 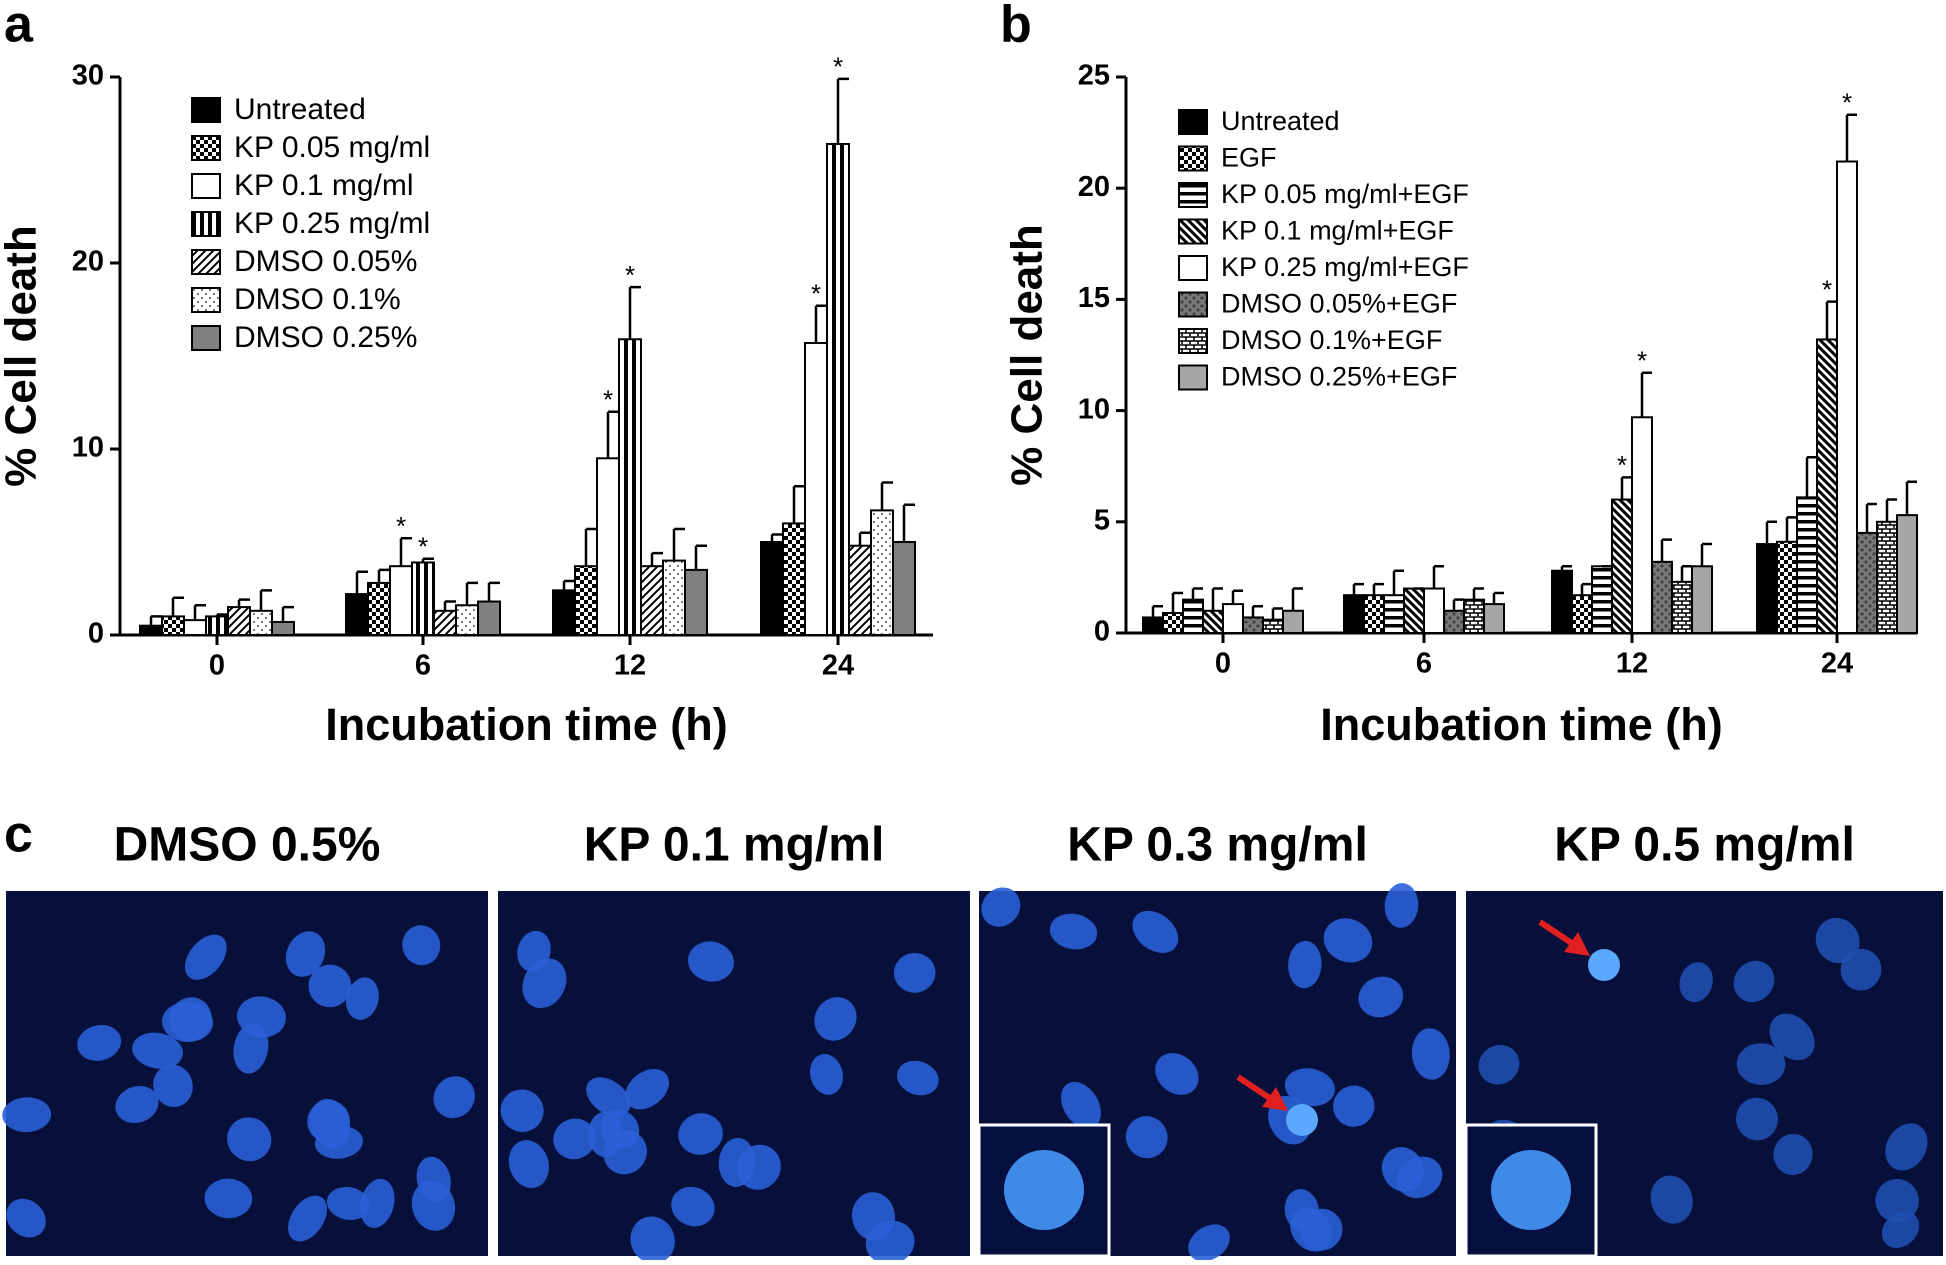 What do you see at coordinates (1345, 267) in the screenshot?
I see `legend-label: KP 0.25 mg/ml+EGF` at bounding box center [1345, 267].